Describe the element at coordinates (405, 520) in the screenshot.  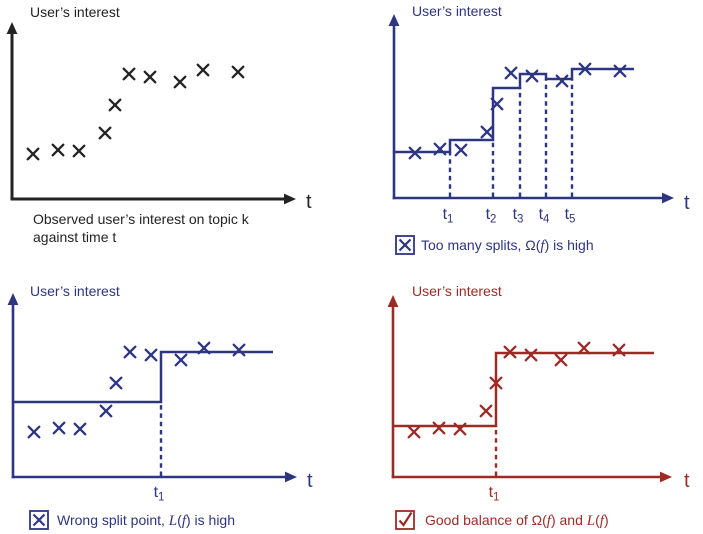
I see `check-box-icon` at that location.